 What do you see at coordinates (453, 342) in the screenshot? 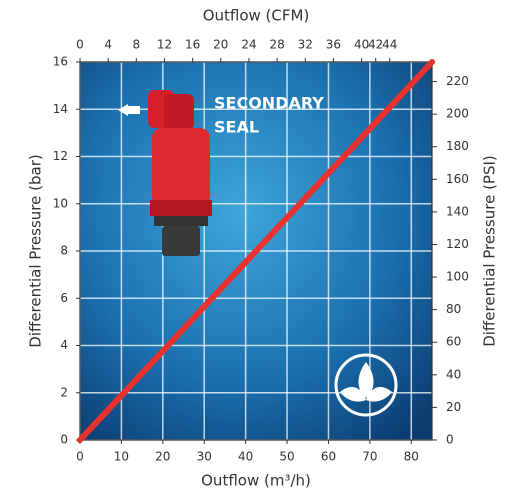
I see `y2-tick-label: 60` at bounding box center [453, 342].